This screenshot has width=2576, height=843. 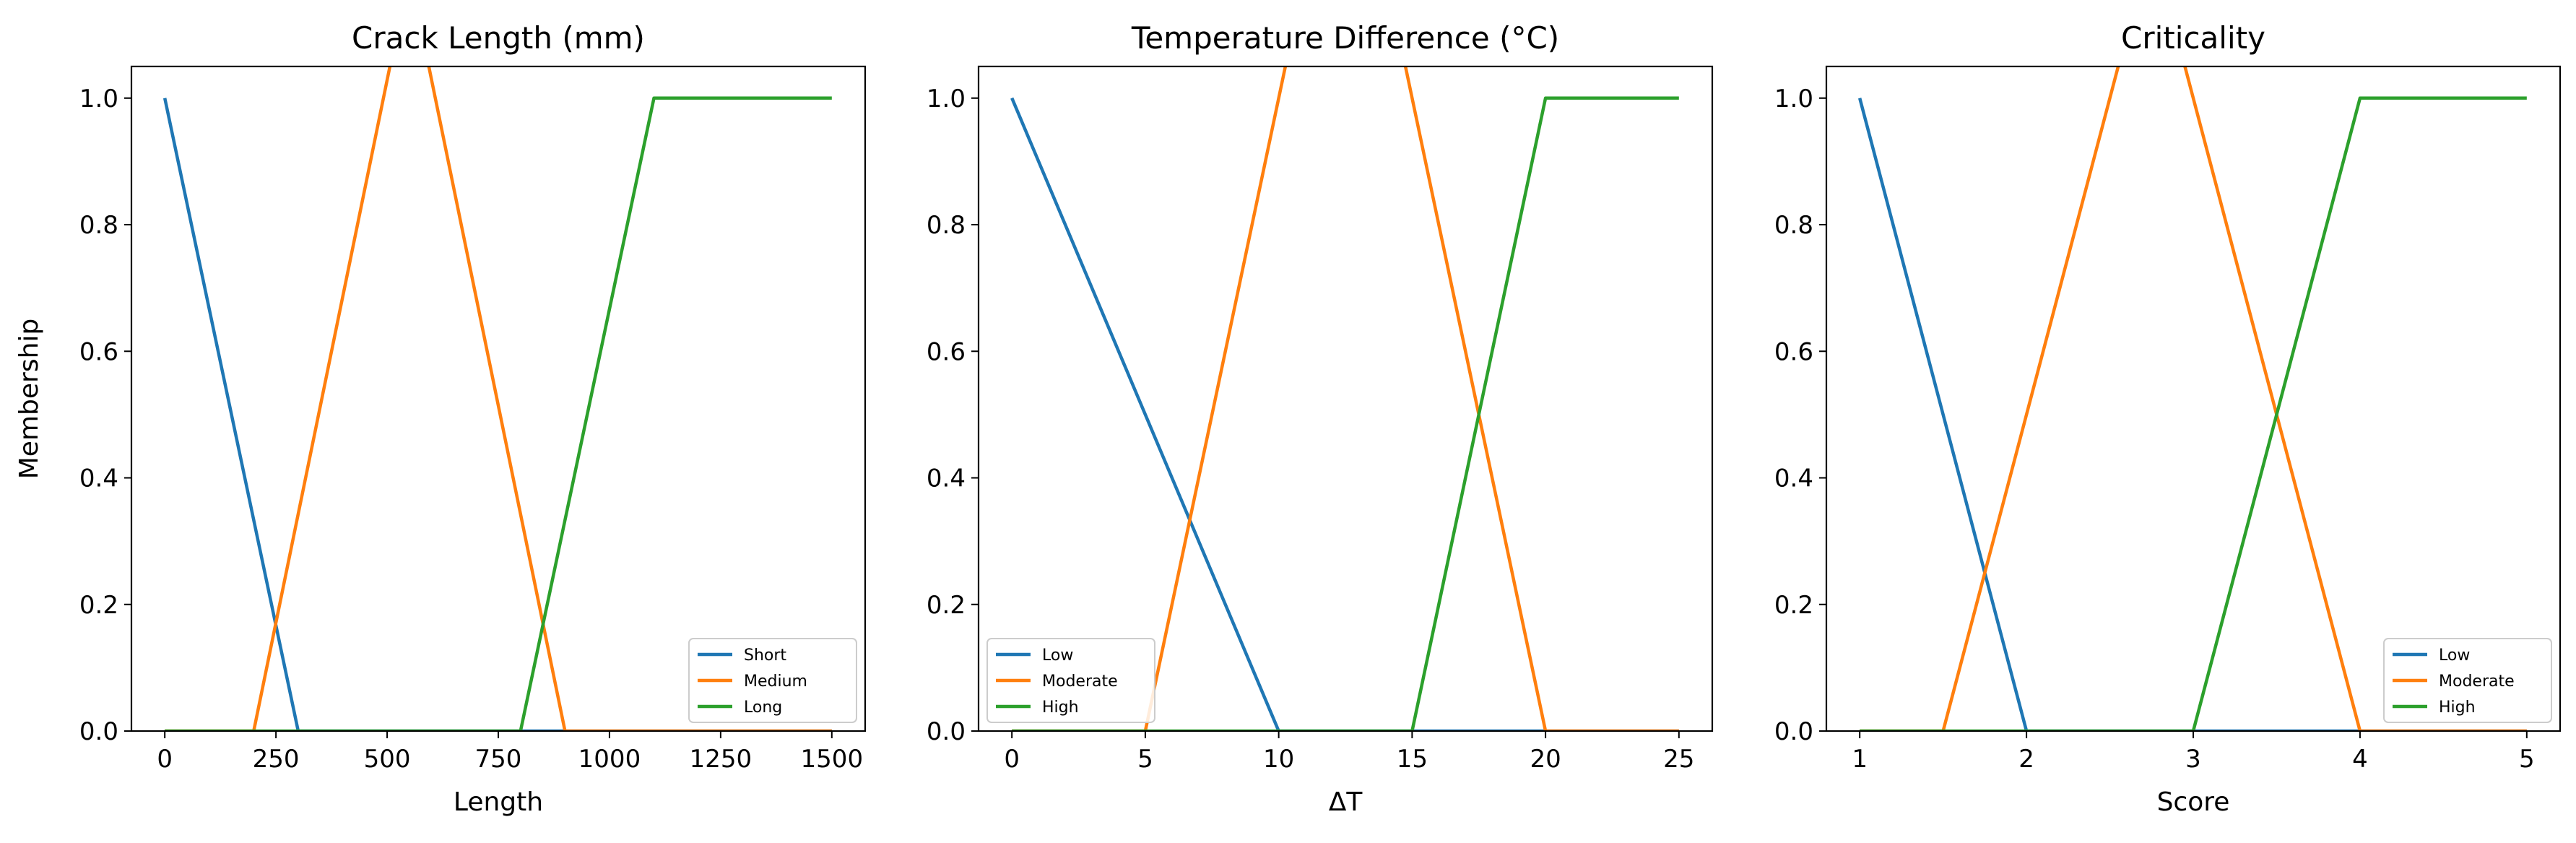 I want to click on x-axis-label: Score, so click(x=2193, y=802).